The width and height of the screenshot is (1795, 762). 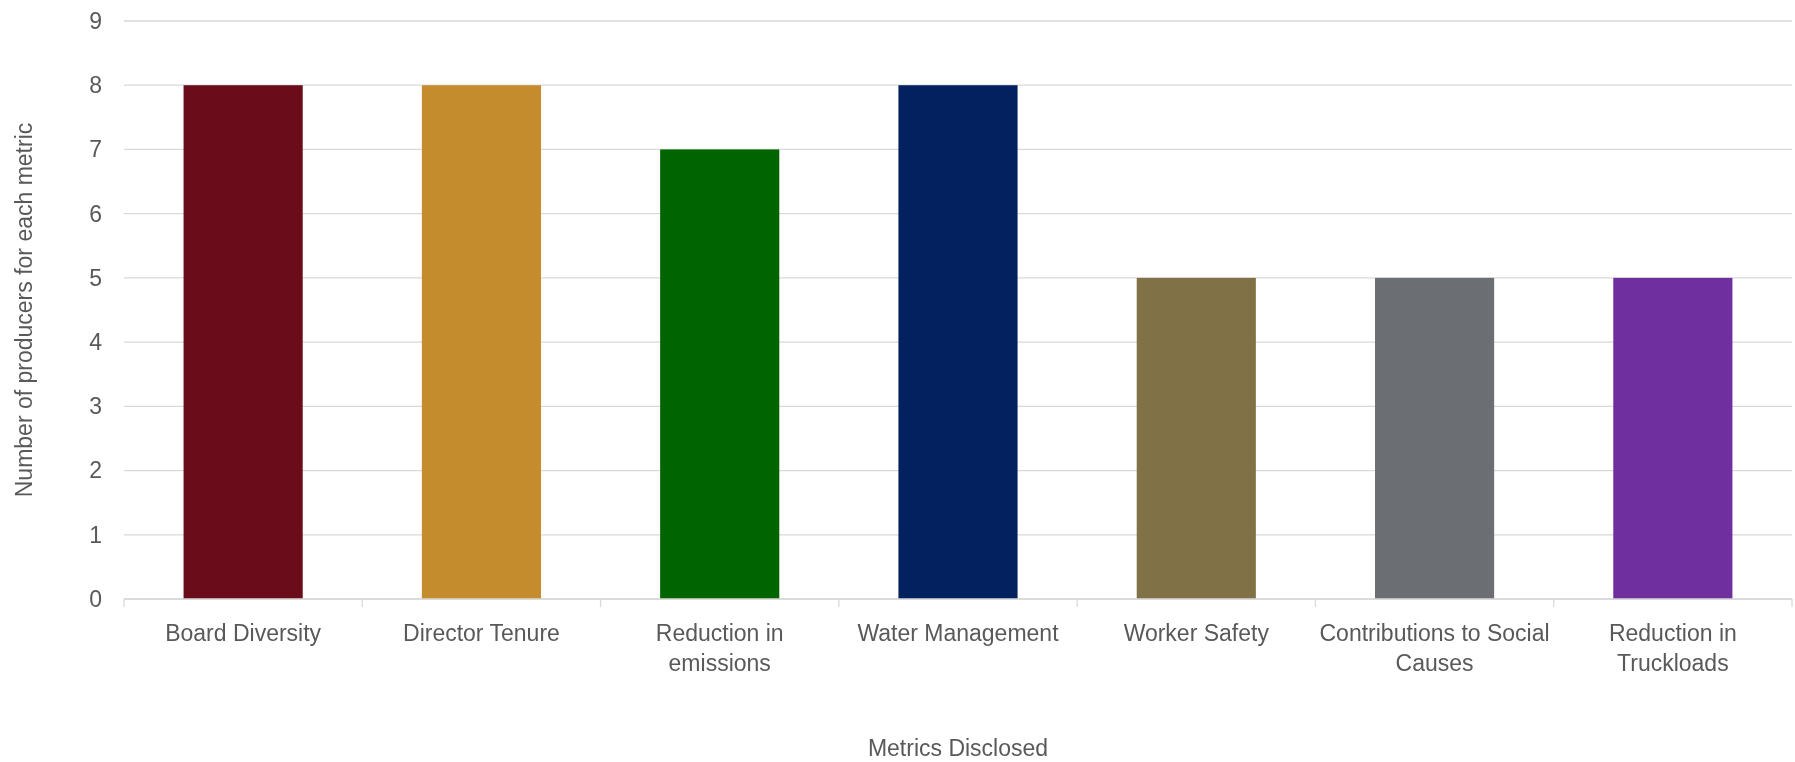 I want to click on x-tick-label: Reduction in Truckloads, so click(x=1672, y=648).